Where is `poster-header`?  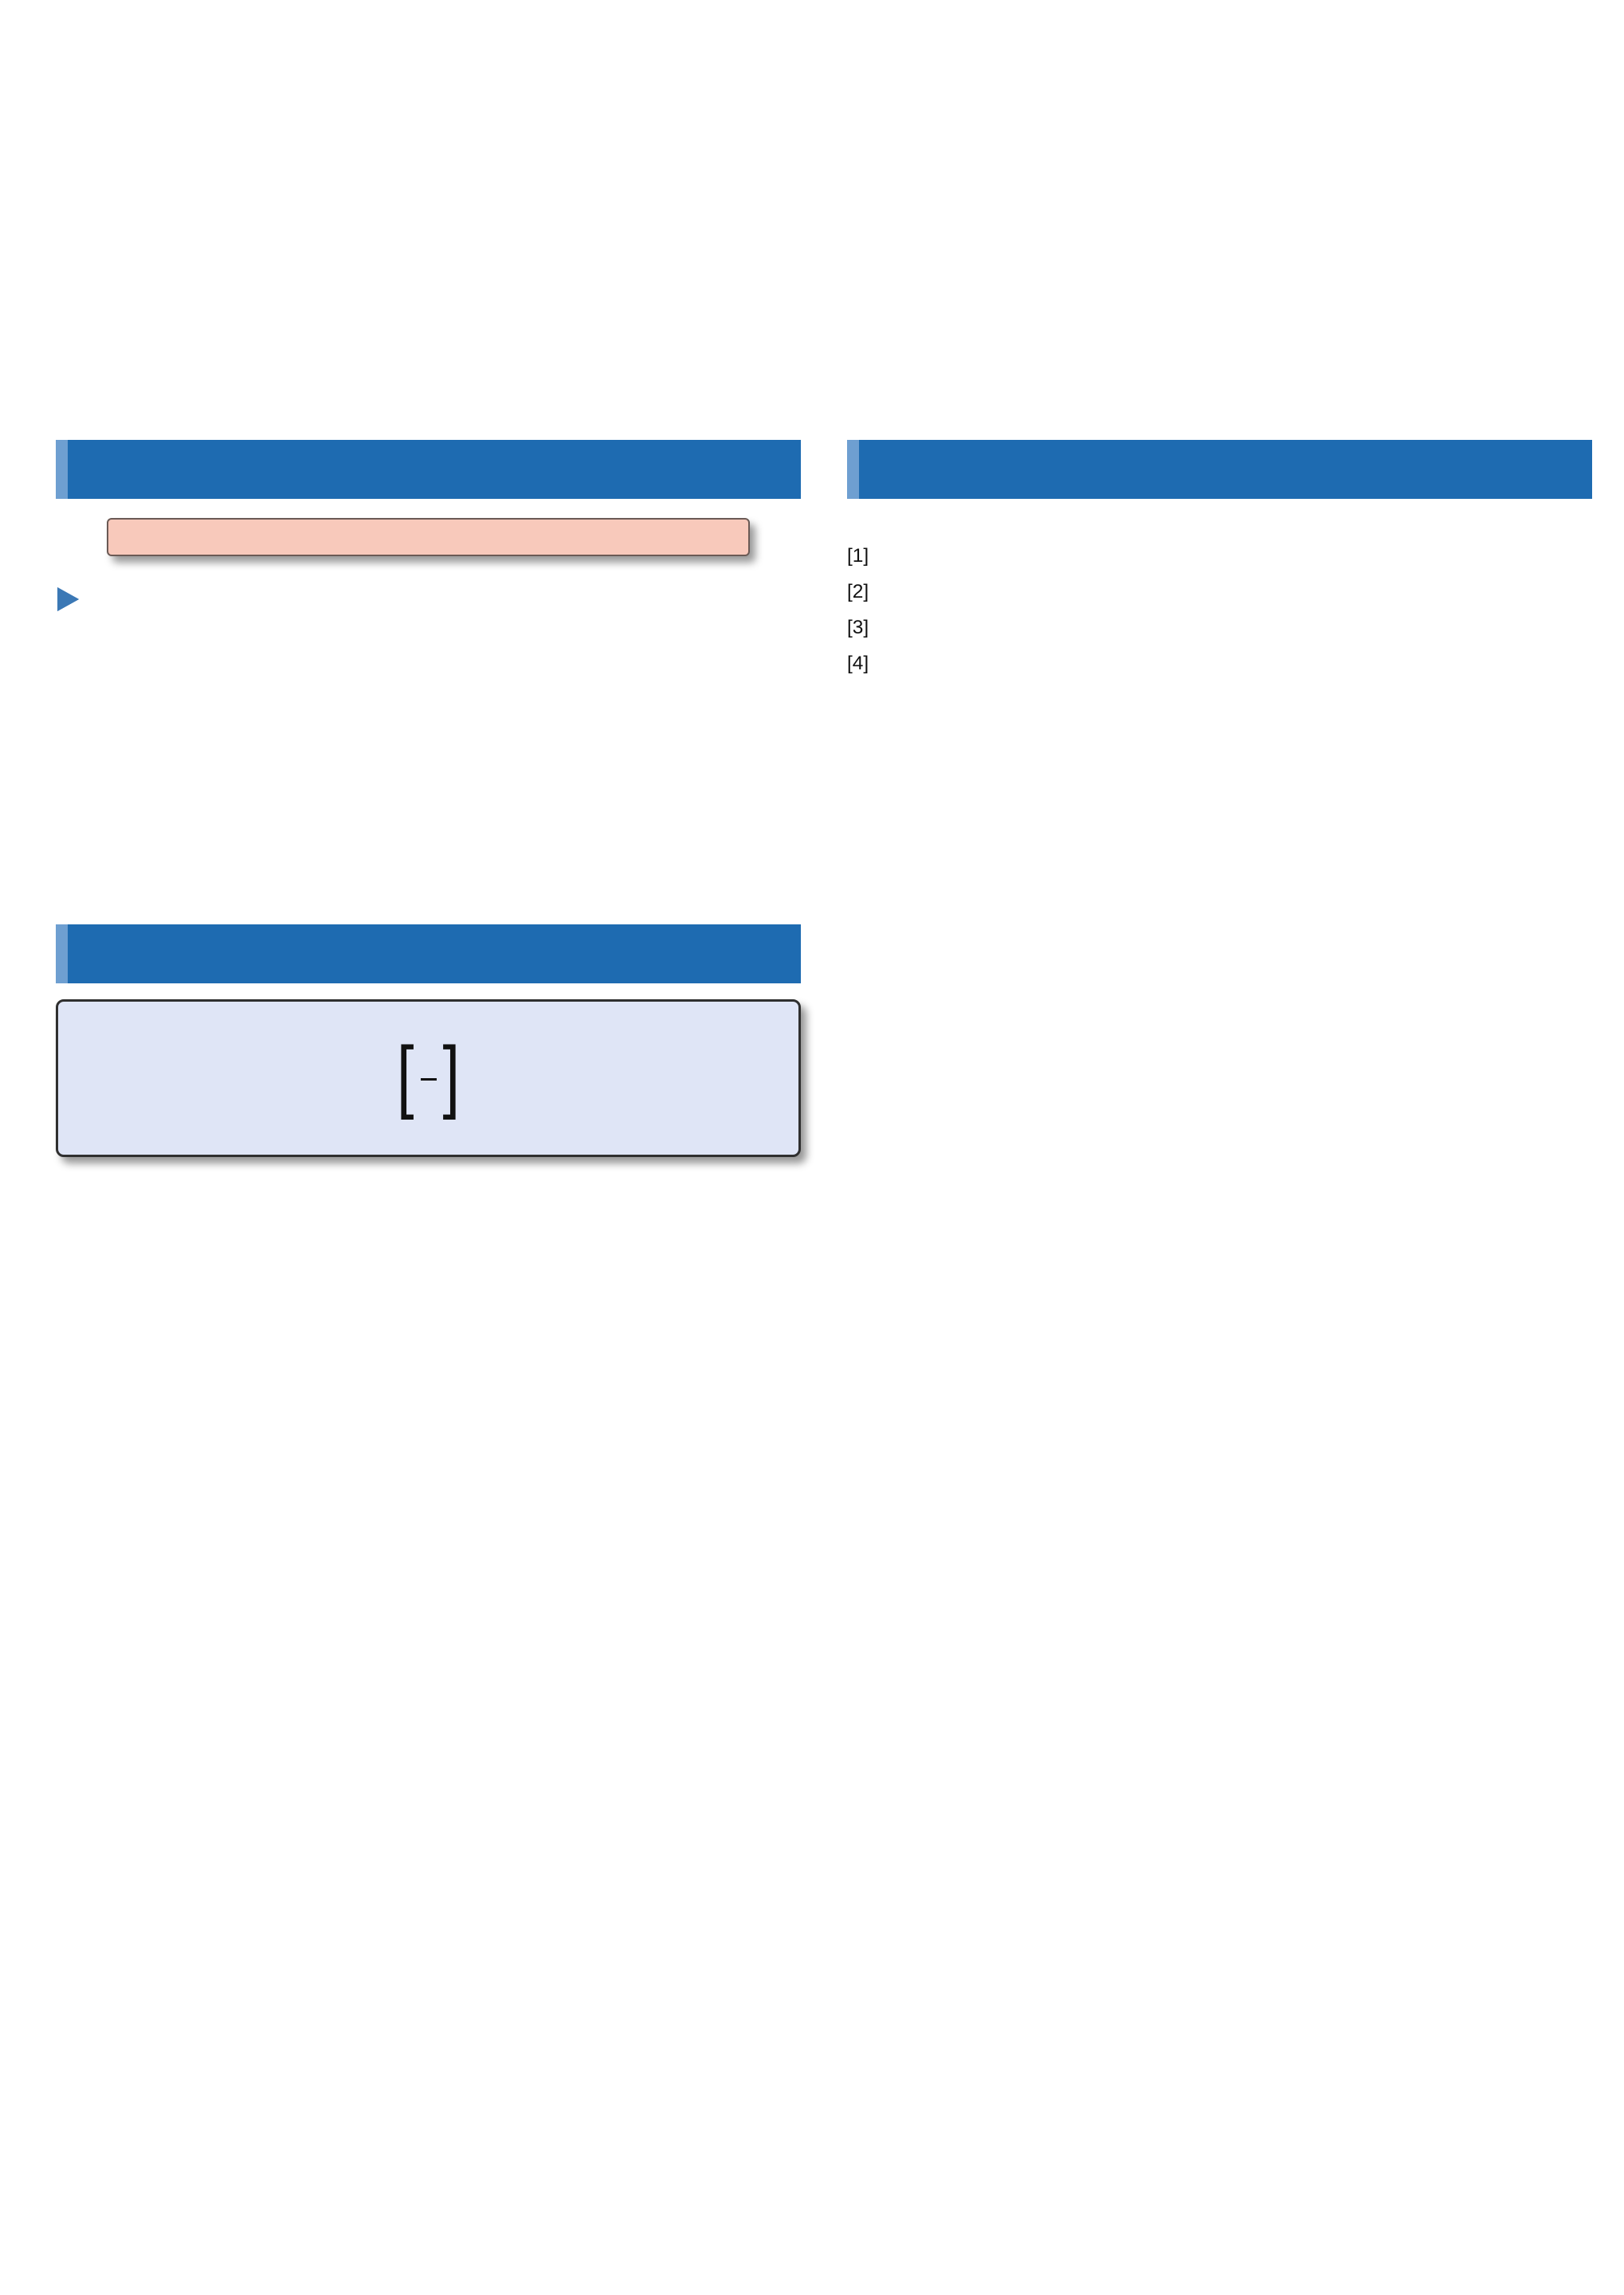 poster-header is located at coordinates (812, 107).